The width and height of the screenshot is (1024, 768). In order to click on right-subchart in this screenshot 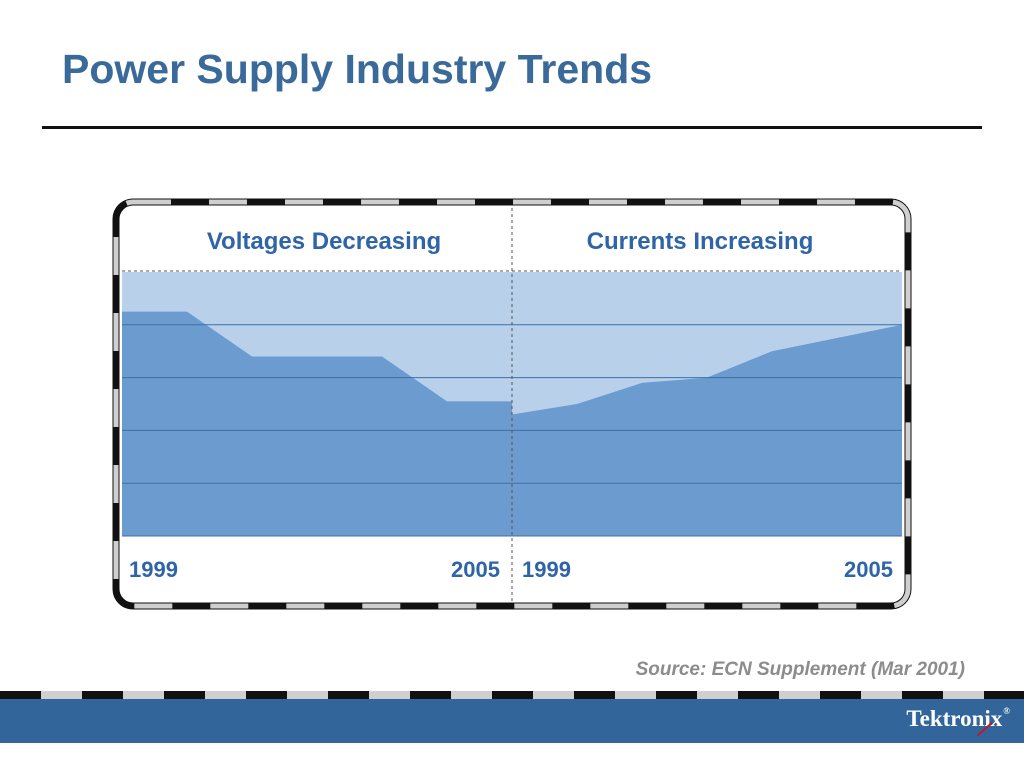, I will do `click(707, 404)`.